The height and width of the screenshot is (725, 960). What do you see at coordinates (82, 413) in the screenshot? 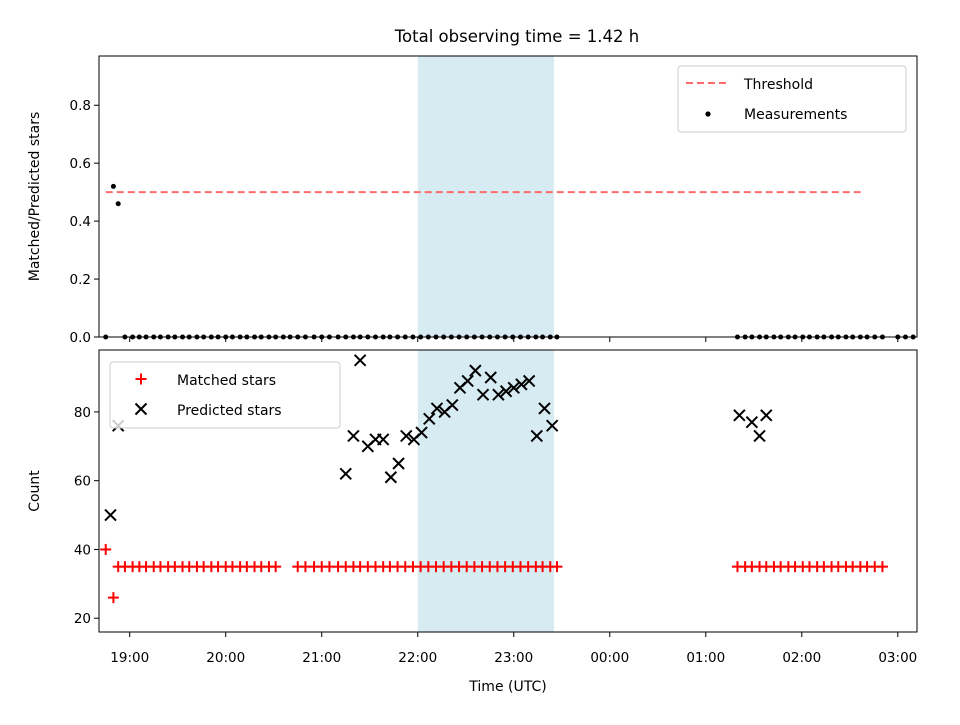
I see `bottom-y-tick-label: 80` at bounding box center [82, 413].